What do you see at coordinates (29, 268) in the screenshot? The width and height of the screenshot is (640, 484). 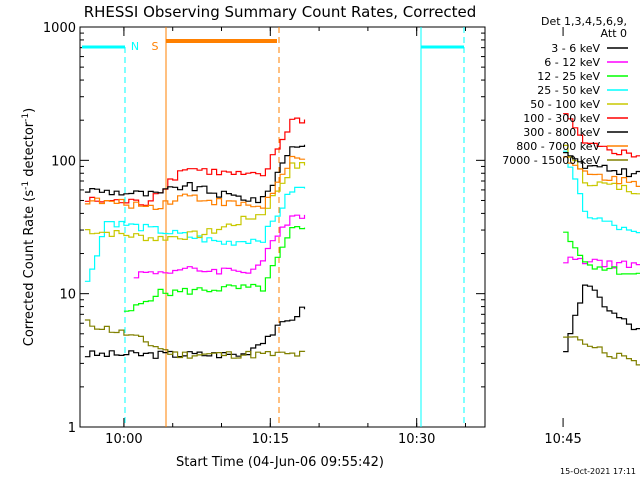 I see `y-axis-label-main: Corrected Count Rate (s` at bounding box center [29, 268].